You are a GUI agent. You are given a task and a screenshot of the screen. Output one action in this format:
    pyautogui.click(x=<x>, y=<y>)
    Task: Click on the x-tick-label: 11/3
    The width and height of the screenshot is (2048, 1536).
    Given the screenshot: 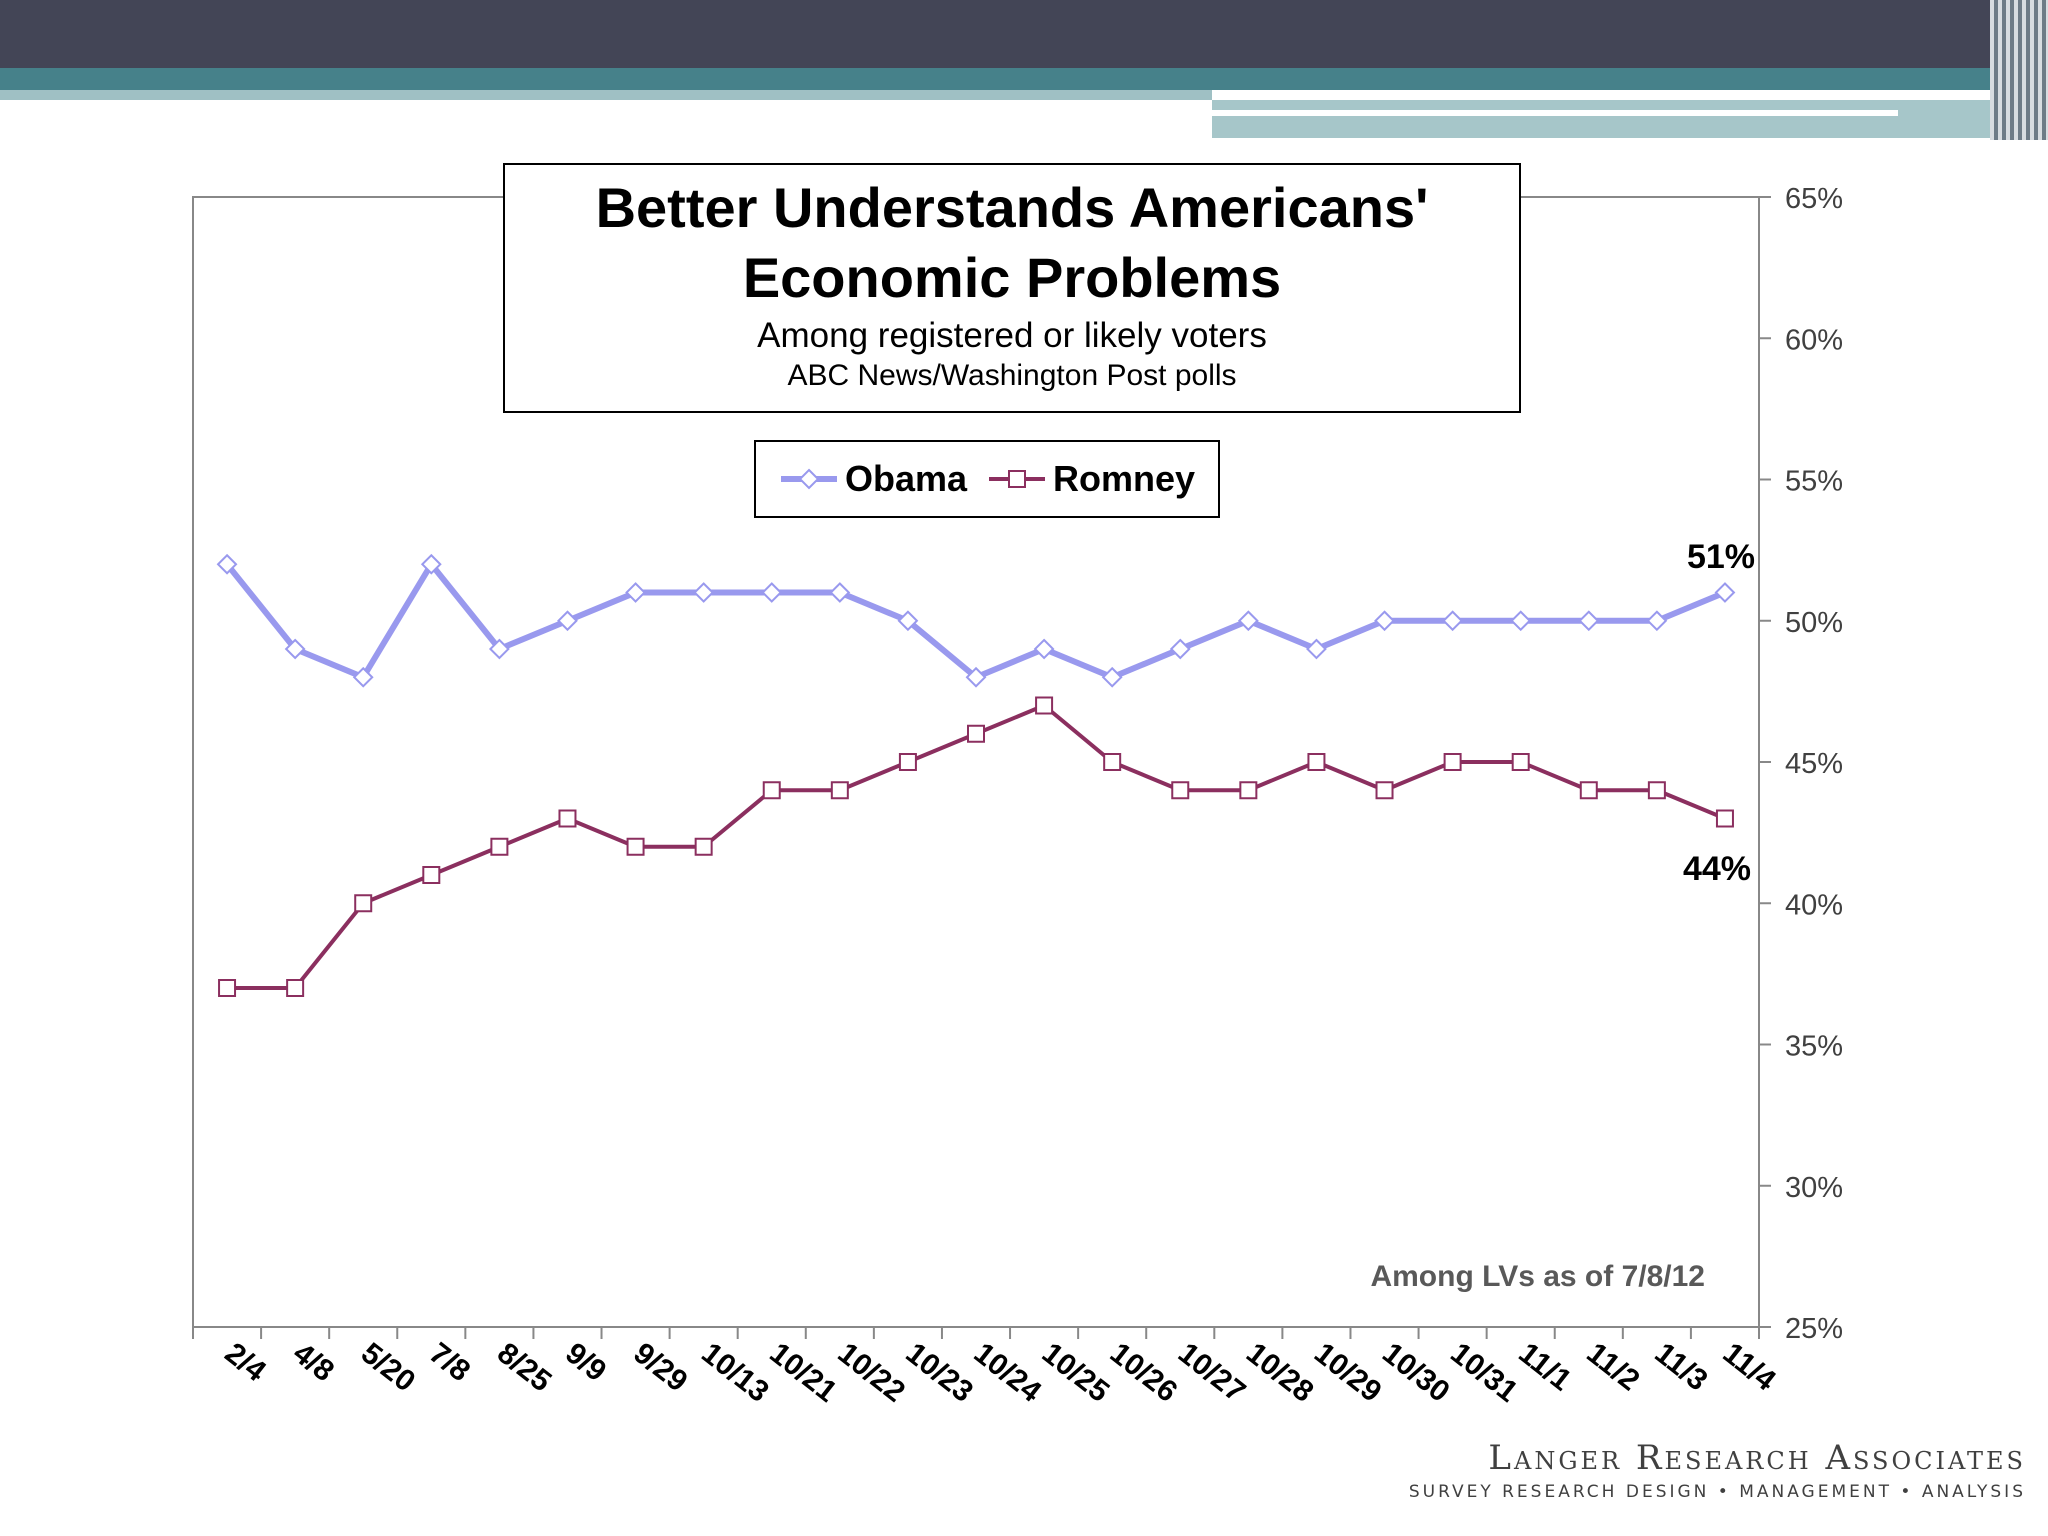 What is the action you would take?
    pyautogui.click(x=1681, y=1367)
    